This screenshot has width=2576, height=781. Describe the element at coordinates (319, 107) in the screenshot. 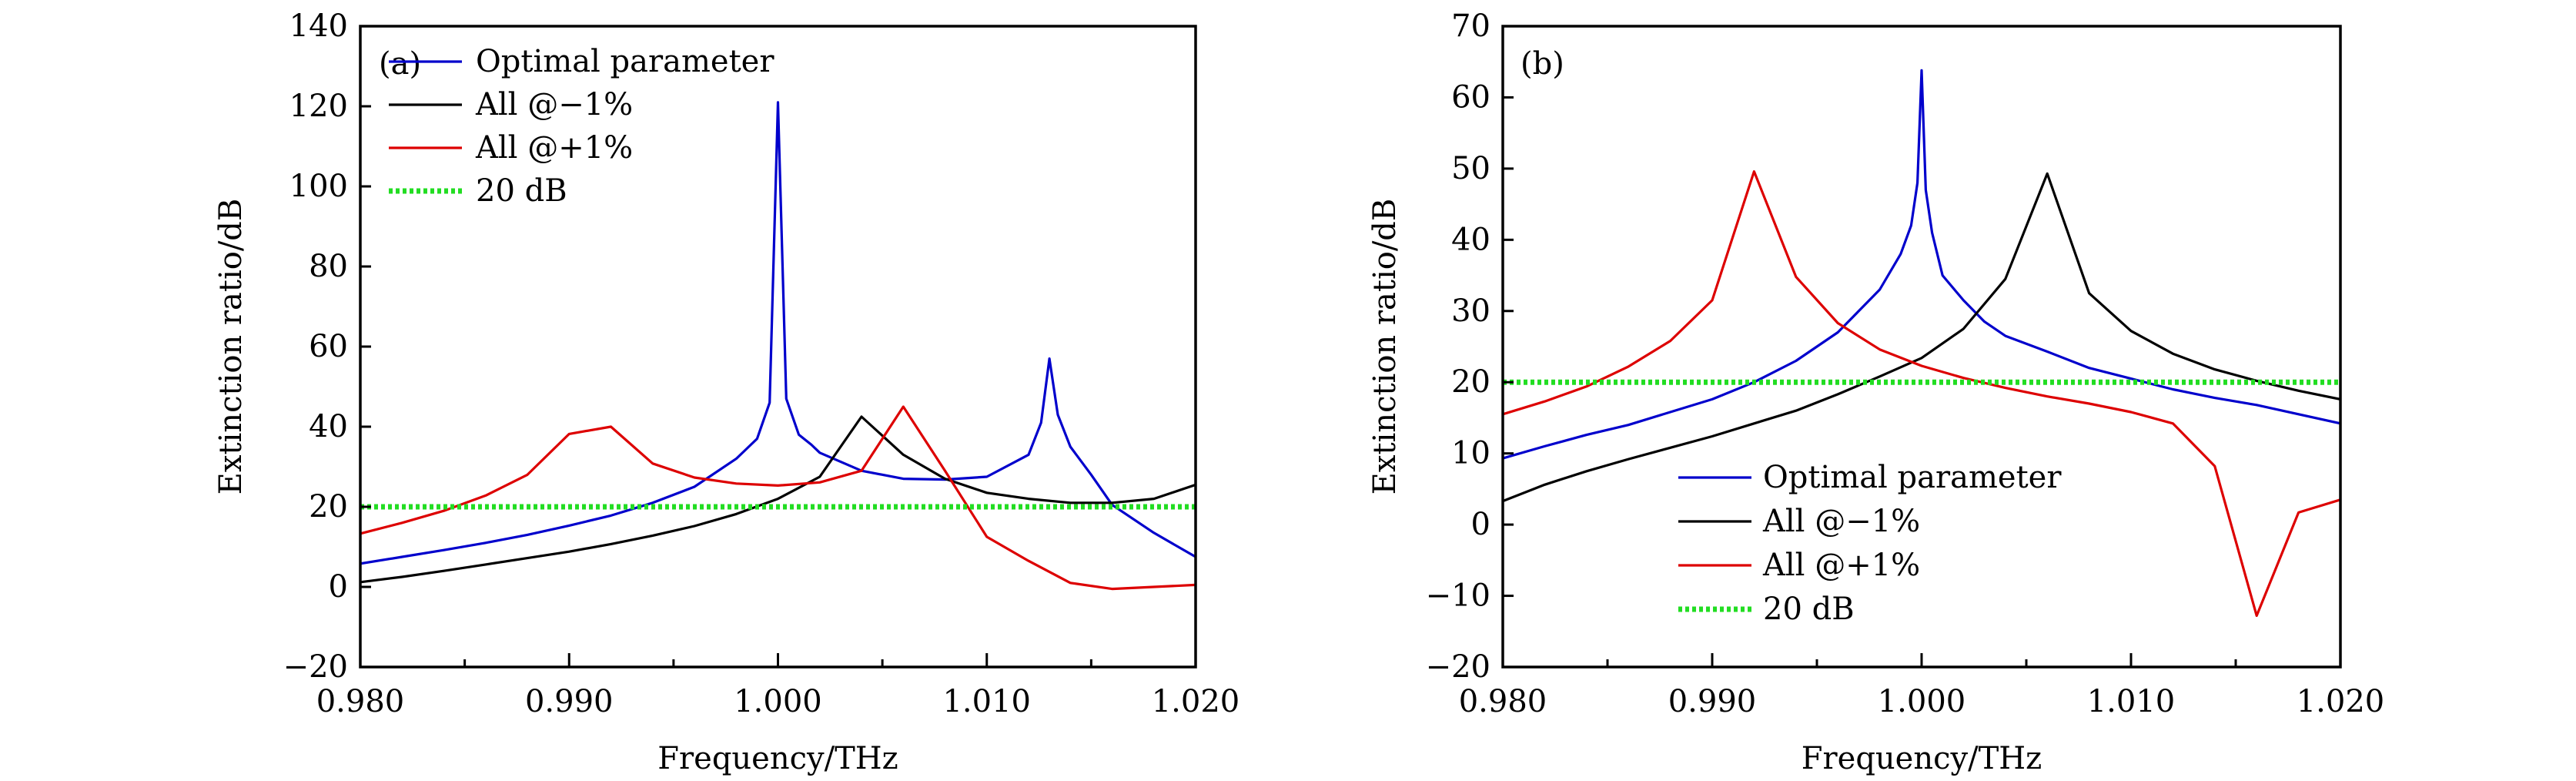

I see `y-tick-label: 120` at that location.